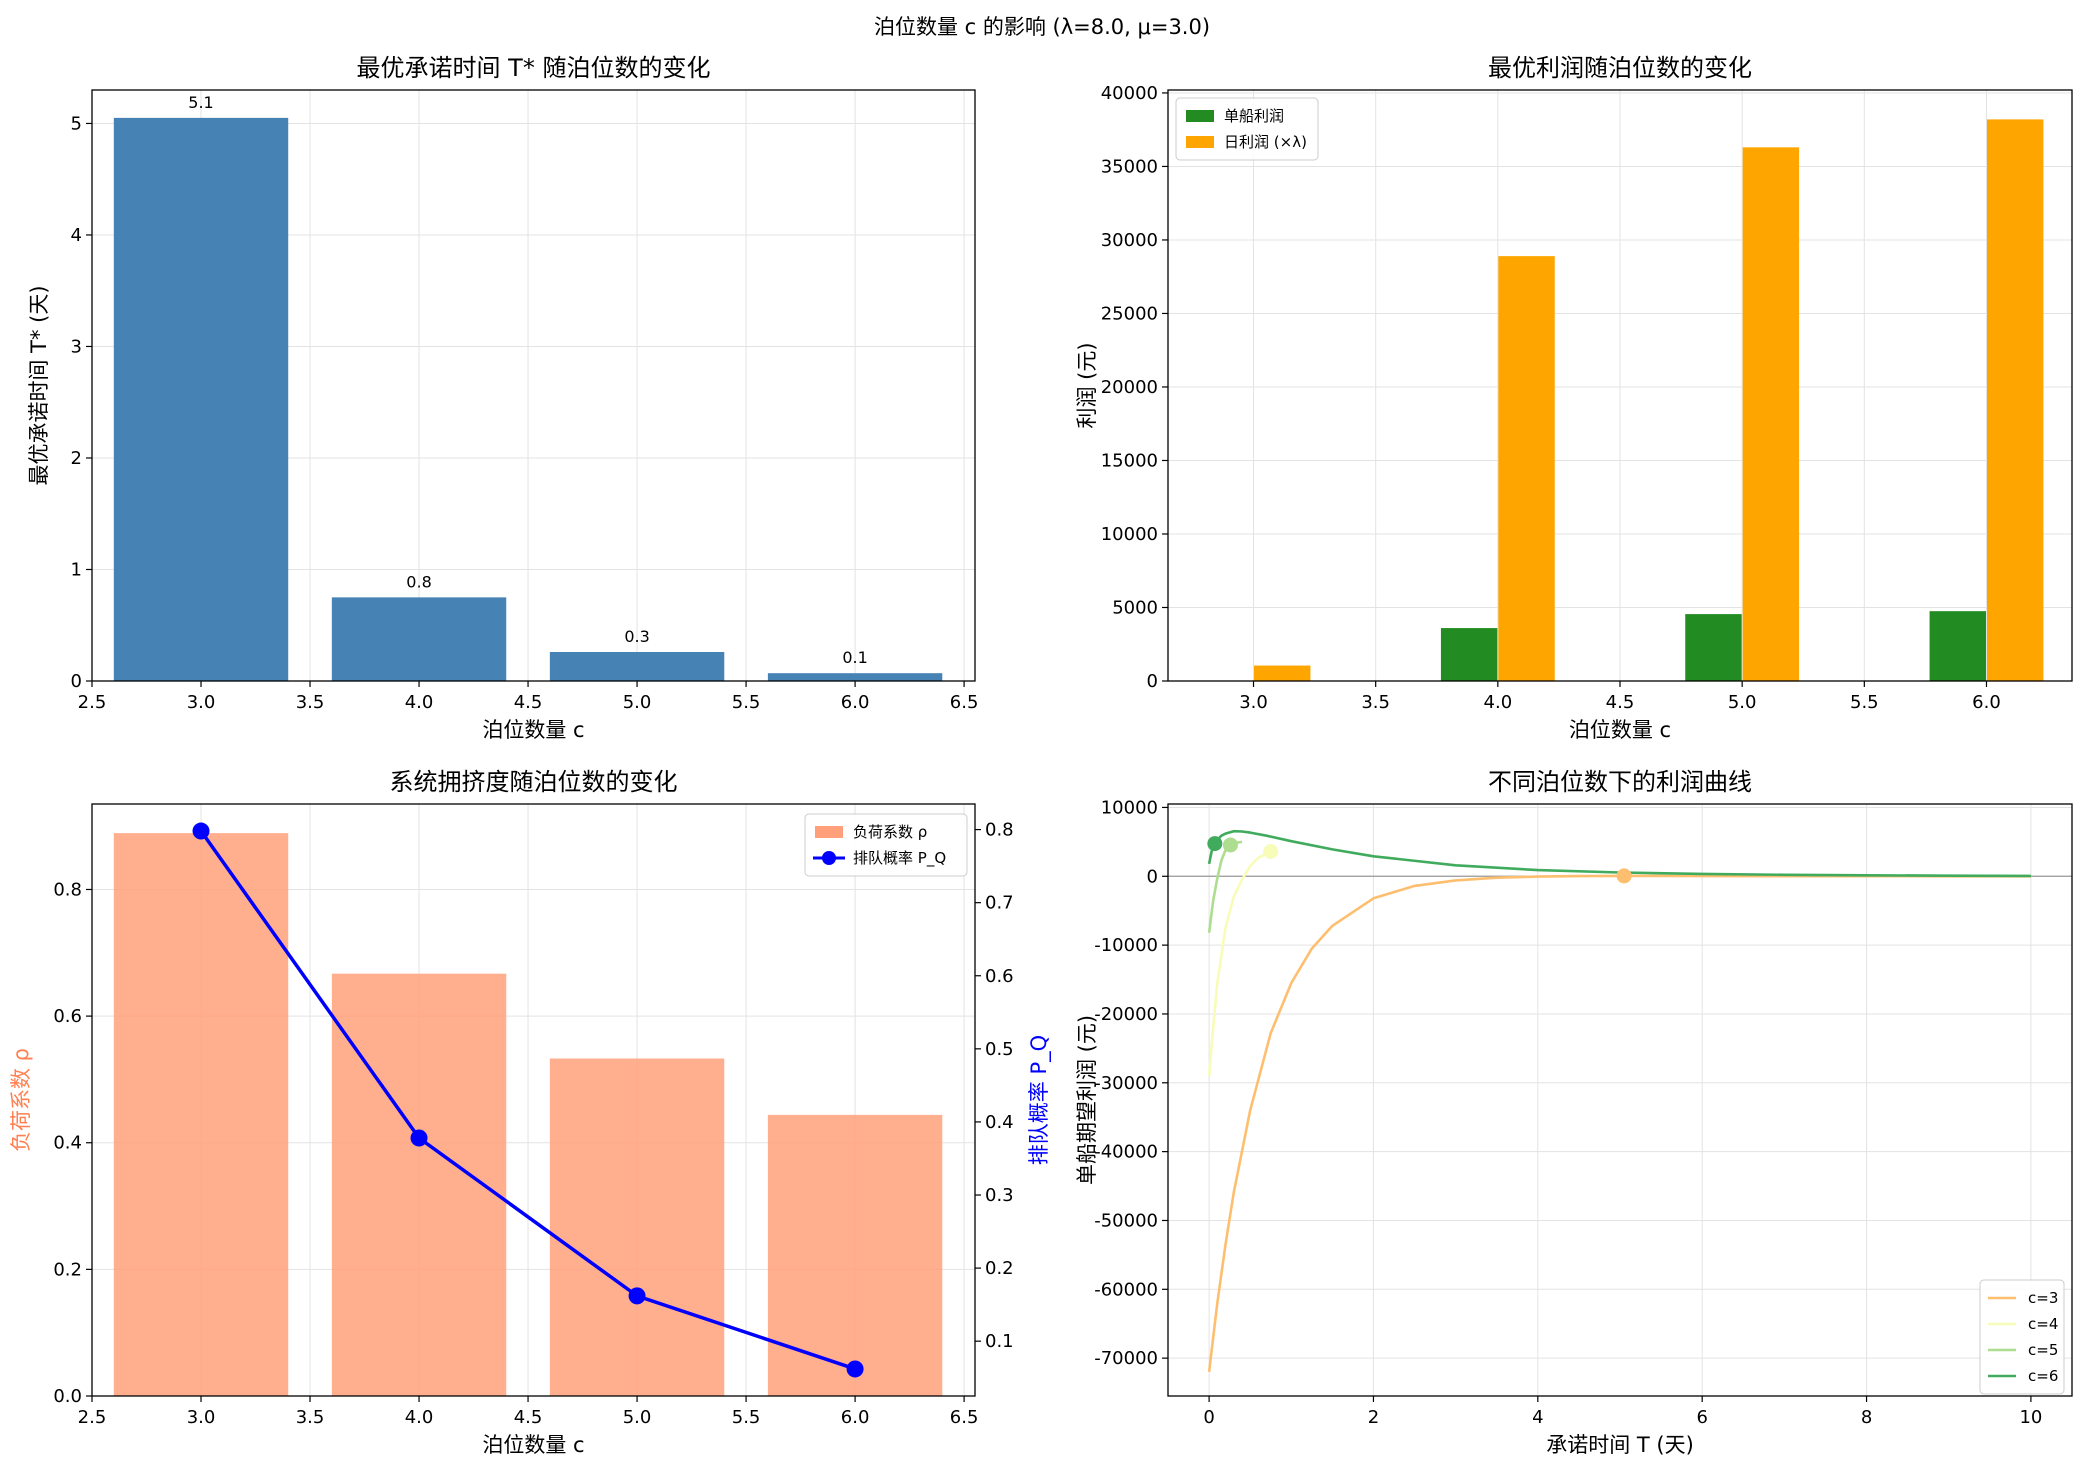 The height and width of the screenshot is (1477, 2085). I want to click on legend-label: c=5, so click(2043, 1350).